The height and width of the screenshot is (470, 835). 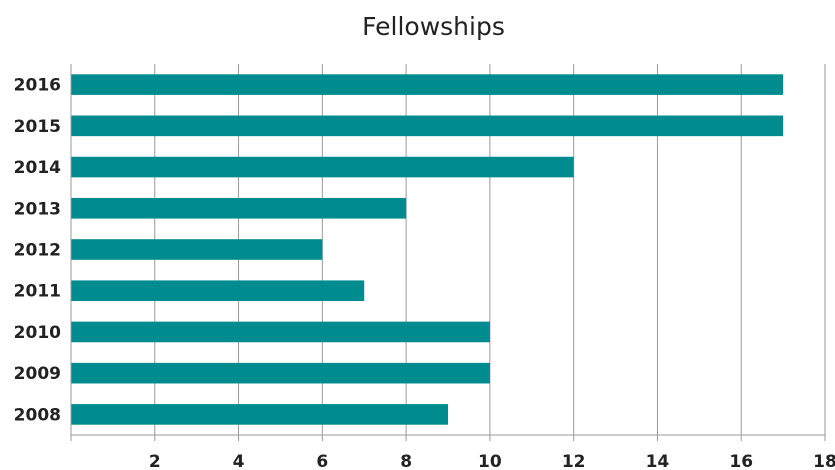 I want to click on x-tick-label-14: 14, so click(x=658, y=461).